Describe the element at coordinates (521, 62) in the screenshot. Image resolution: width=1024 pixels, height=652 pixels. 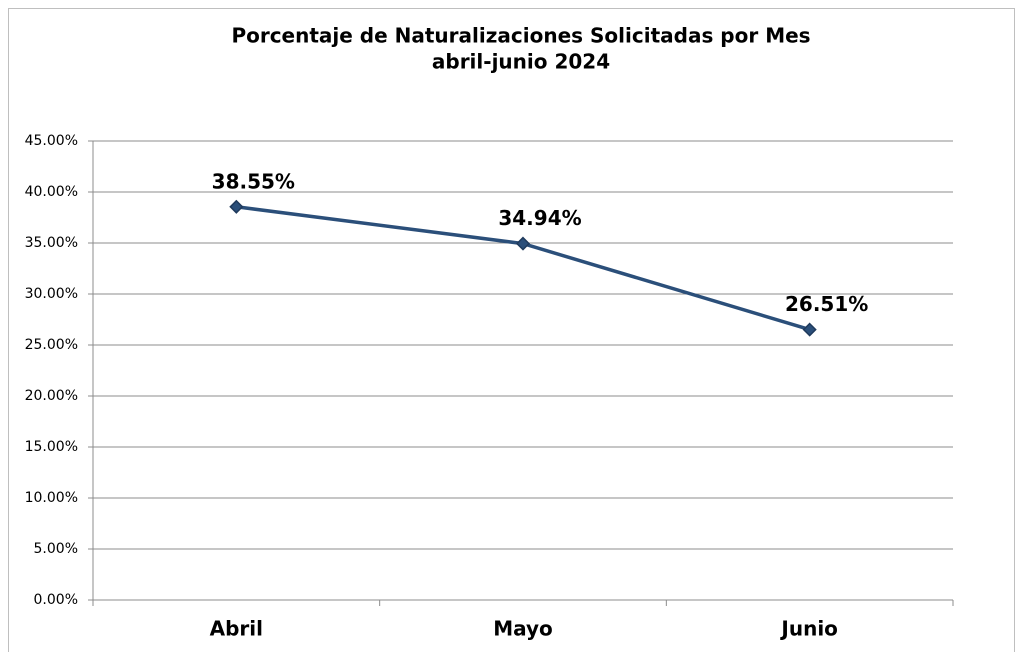
I see `chart-subtitle: abril-junio 2024` at that location.